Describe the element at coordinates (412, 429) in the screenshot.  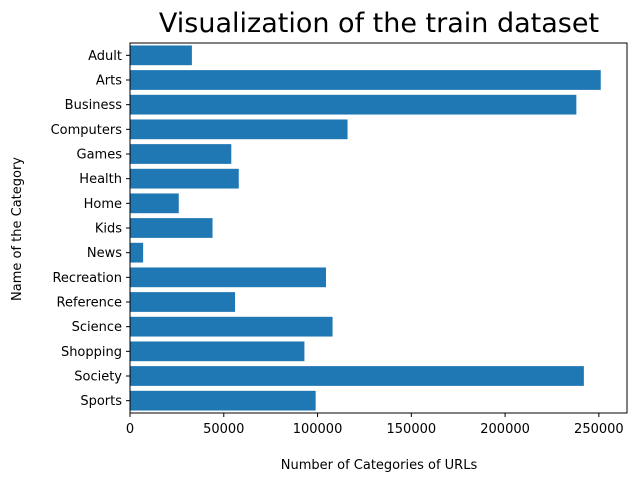
I see `x-tick-label-3: 150000` at that location.